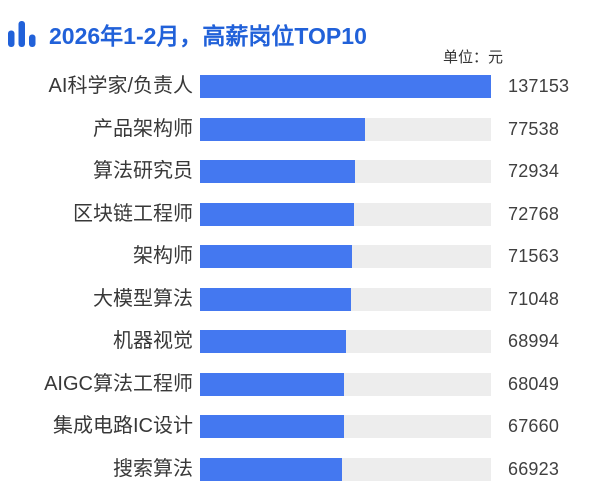 Image resolution: width=604 pixels, height=503 pixels. I want to click on bar-value: 77538, so click(534, 128).